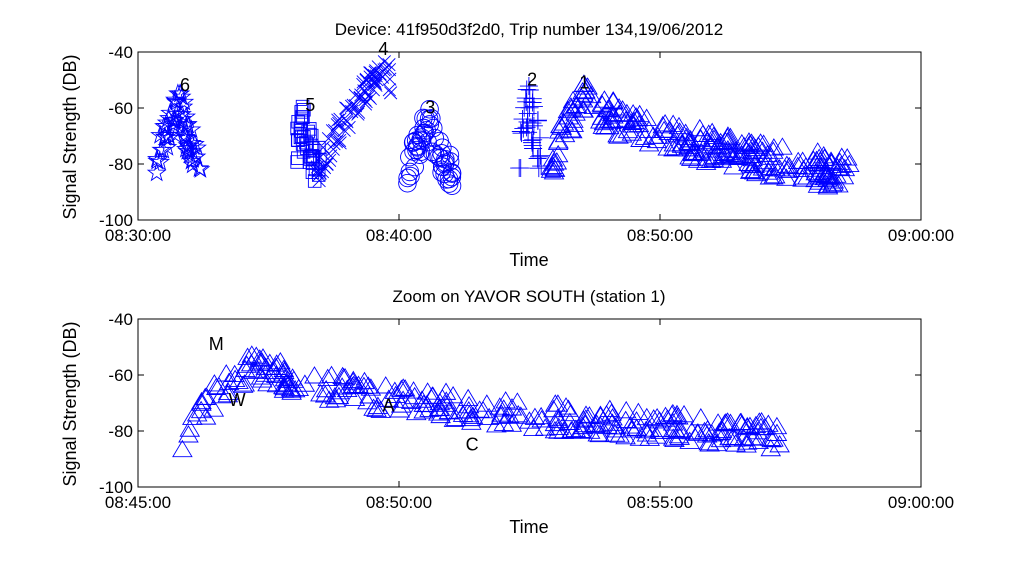 This screenshot has height=562, width=1023. I want to click on y-tick-label: -40, so click(120, 319).